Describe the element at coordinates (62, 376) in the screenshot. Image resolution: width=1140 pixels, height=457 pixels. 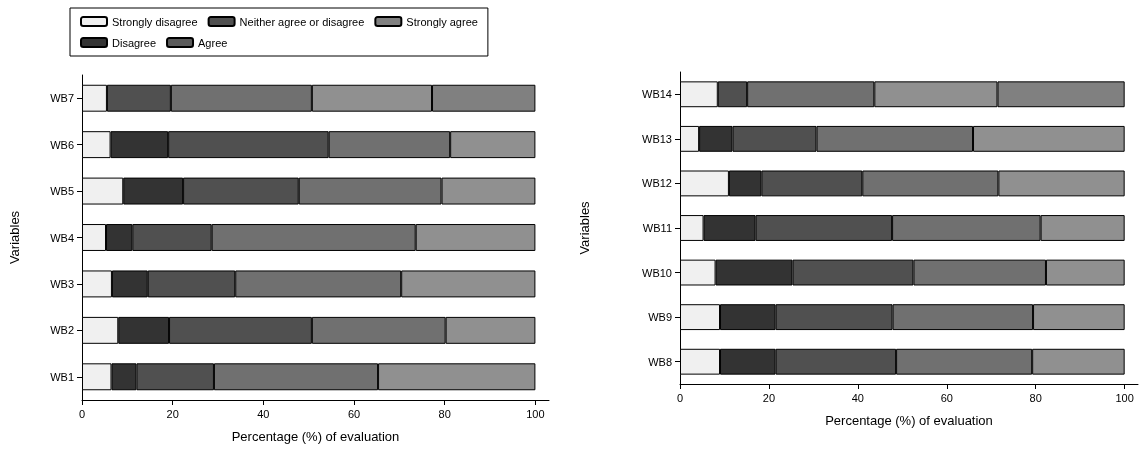
I see `y-tick-label: WB1` at that location.